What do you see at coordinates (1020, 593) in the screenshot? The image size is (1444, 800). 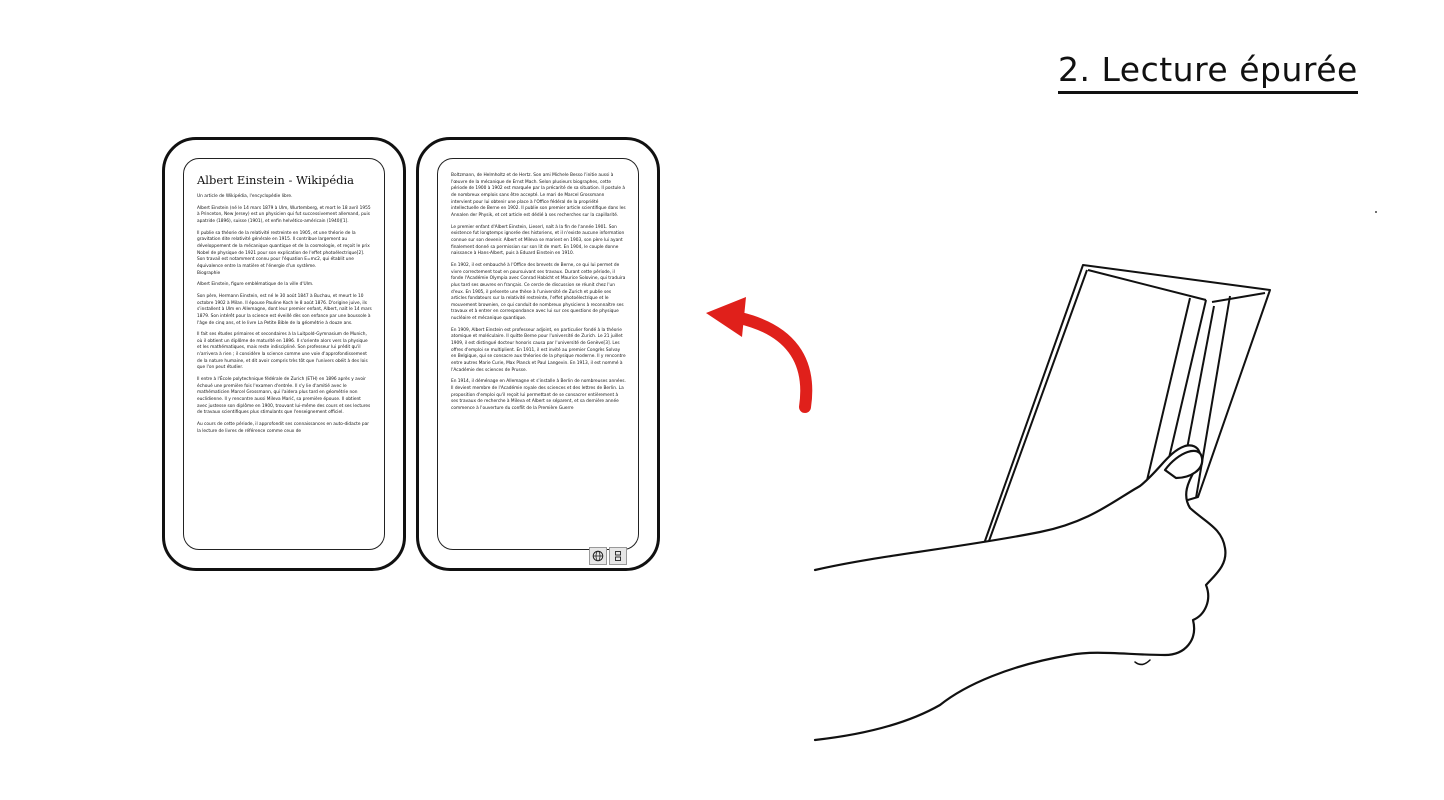 I see `hand-icon` at bounding box center [1020, 593].